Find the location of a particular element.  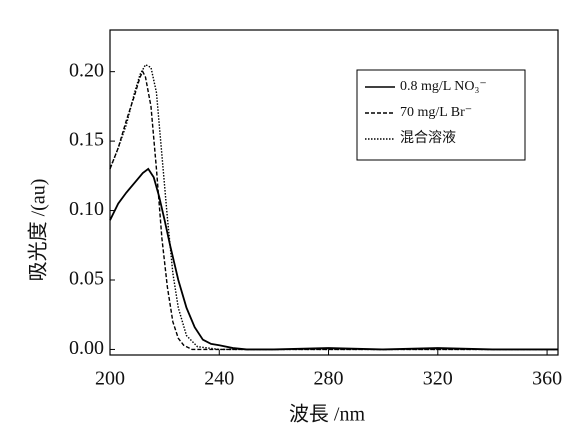

x-tick-label: 320 is located at coordinates (438, 379).